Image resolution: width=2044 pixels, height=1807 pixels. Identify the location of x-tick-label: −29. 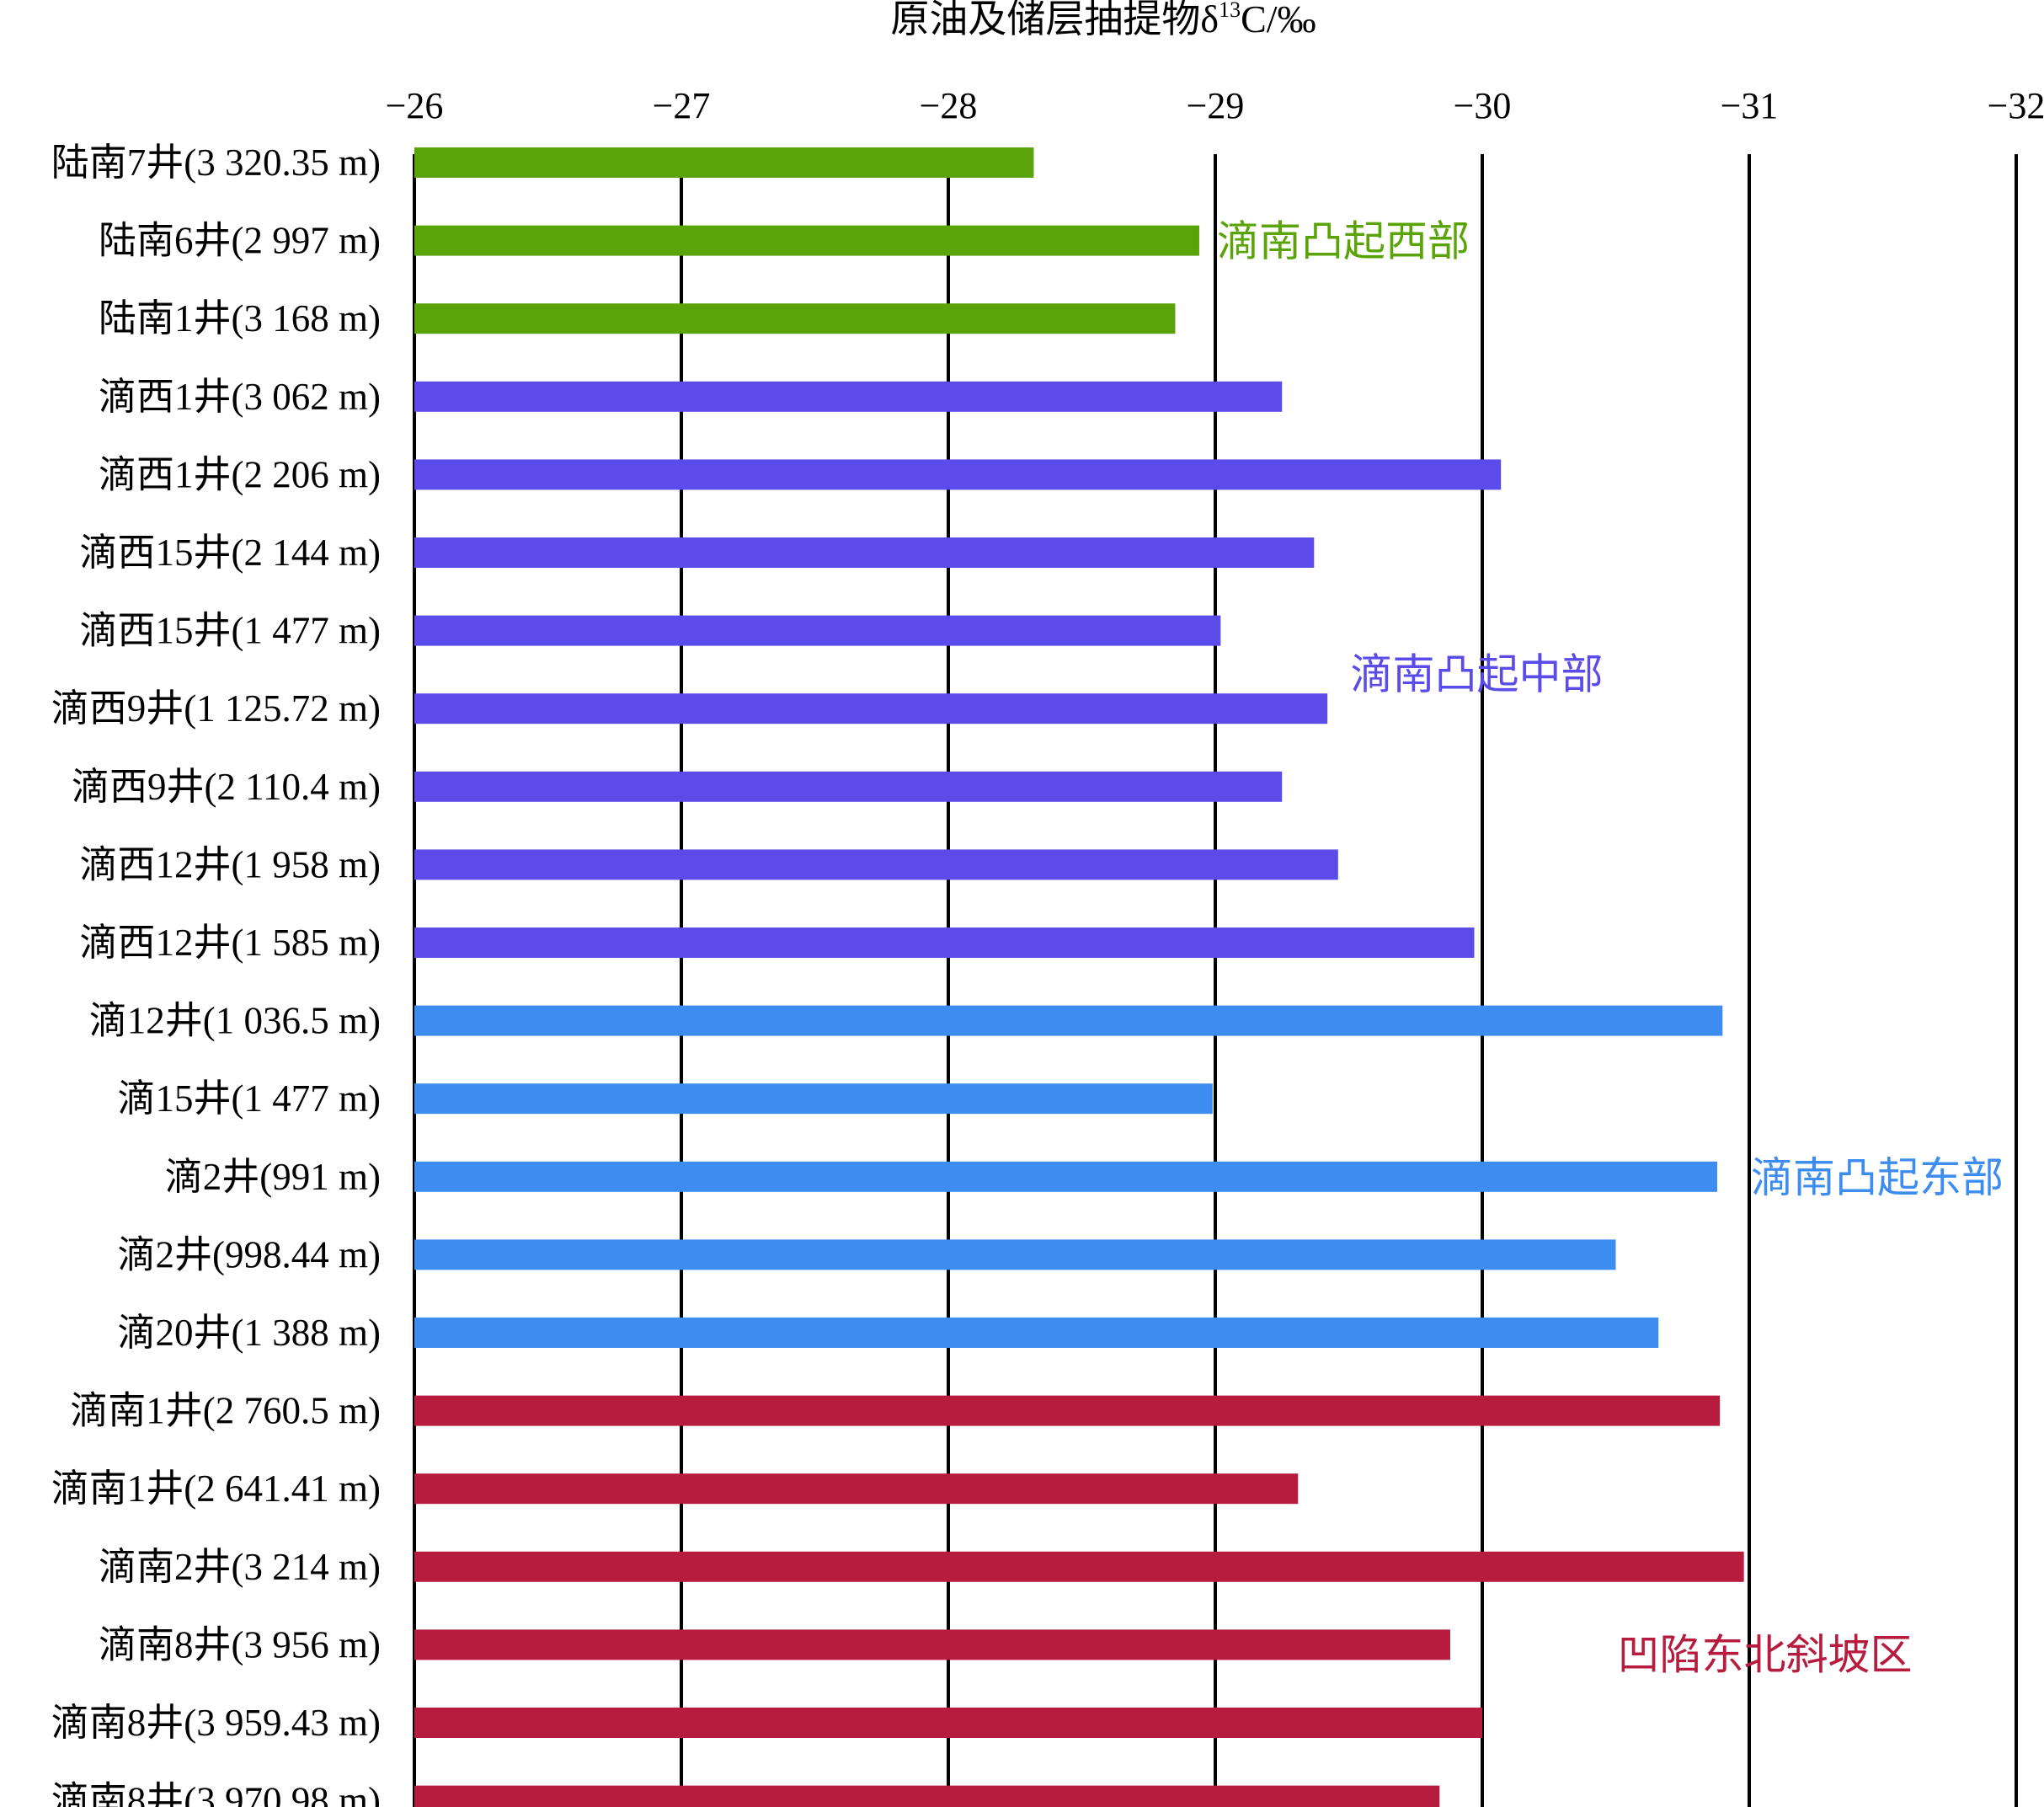
(1216, 105).